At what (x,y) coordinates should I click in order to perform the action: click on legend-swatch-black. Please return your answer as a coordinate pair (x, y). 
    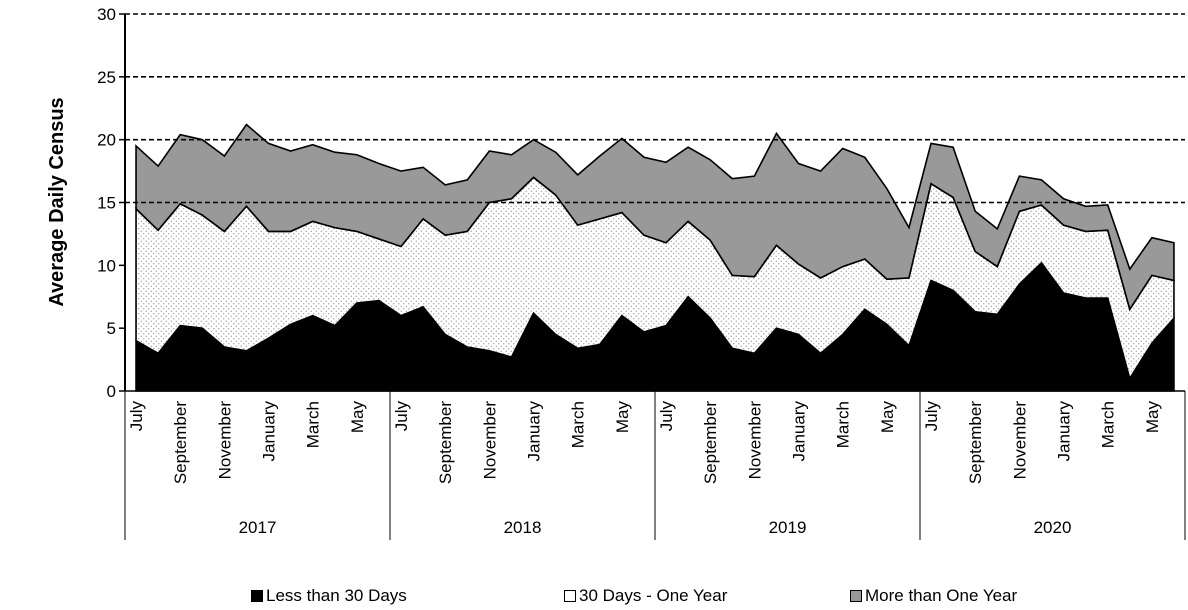
    Looking at the image, I should click on (257, 596).